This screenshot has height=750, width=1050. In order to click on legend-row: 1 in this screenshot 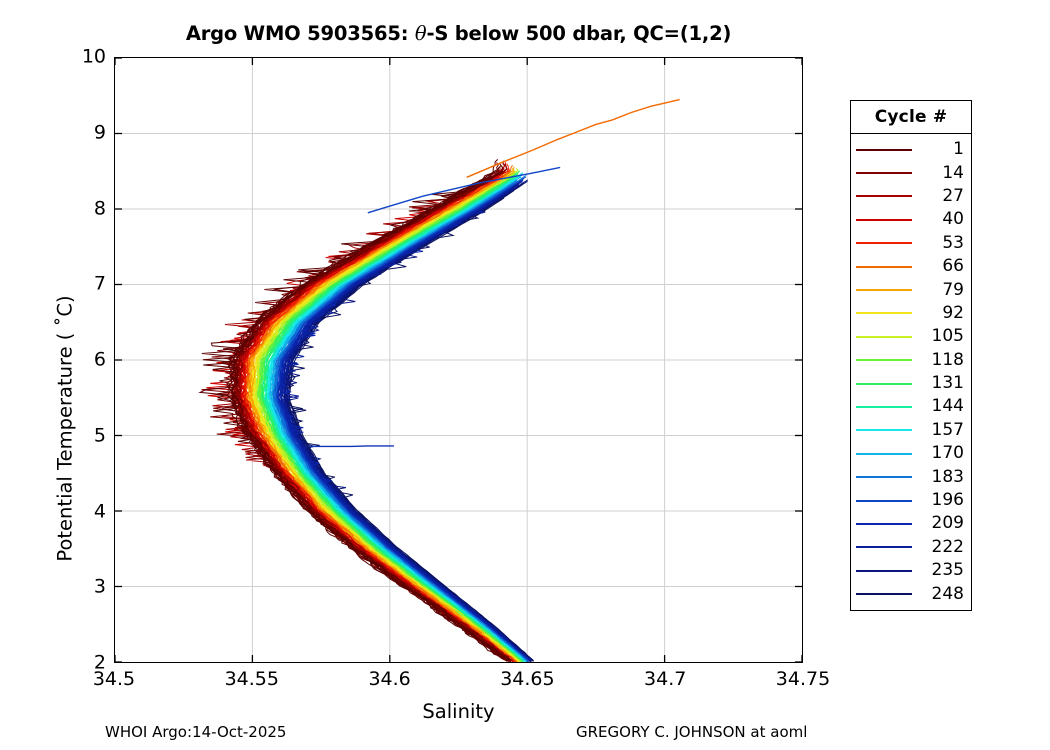, I will do `click(911, 149)`.